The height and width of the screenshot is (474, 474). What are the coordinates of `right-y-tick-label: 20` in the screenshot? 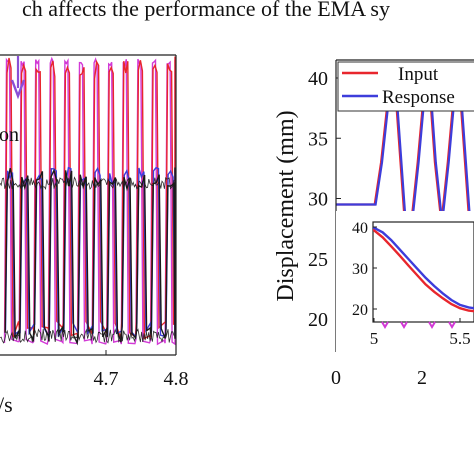 It's located at (318, 320).